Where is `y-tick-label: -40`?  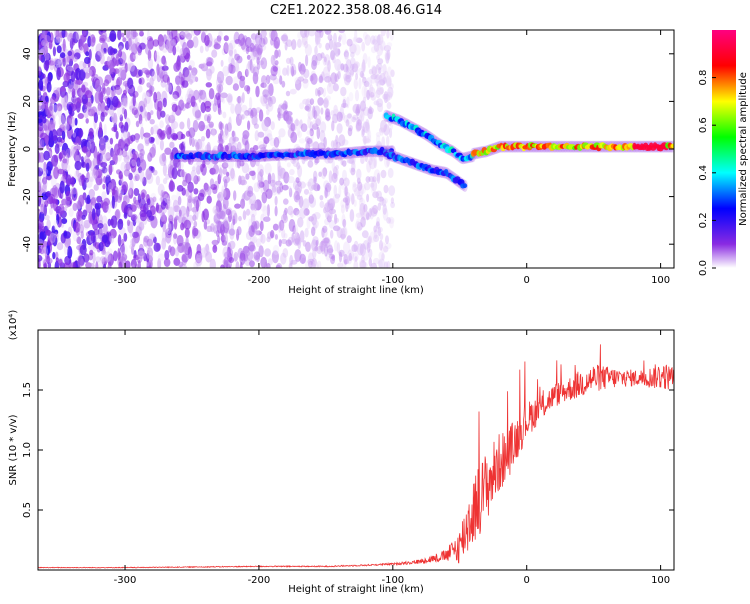
y-tick-label: -40 is located at coordinates (27, 244).